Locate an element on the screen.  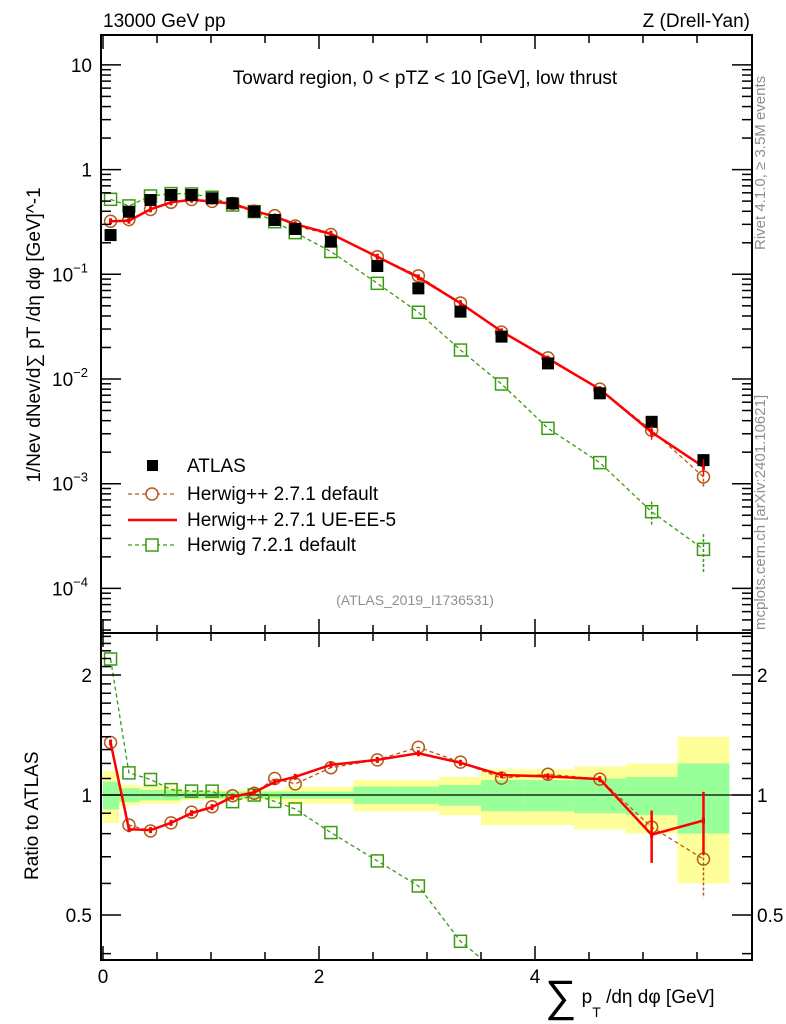
ratio-y-tick-label-right: 1 is located at coordinates (762, 796).